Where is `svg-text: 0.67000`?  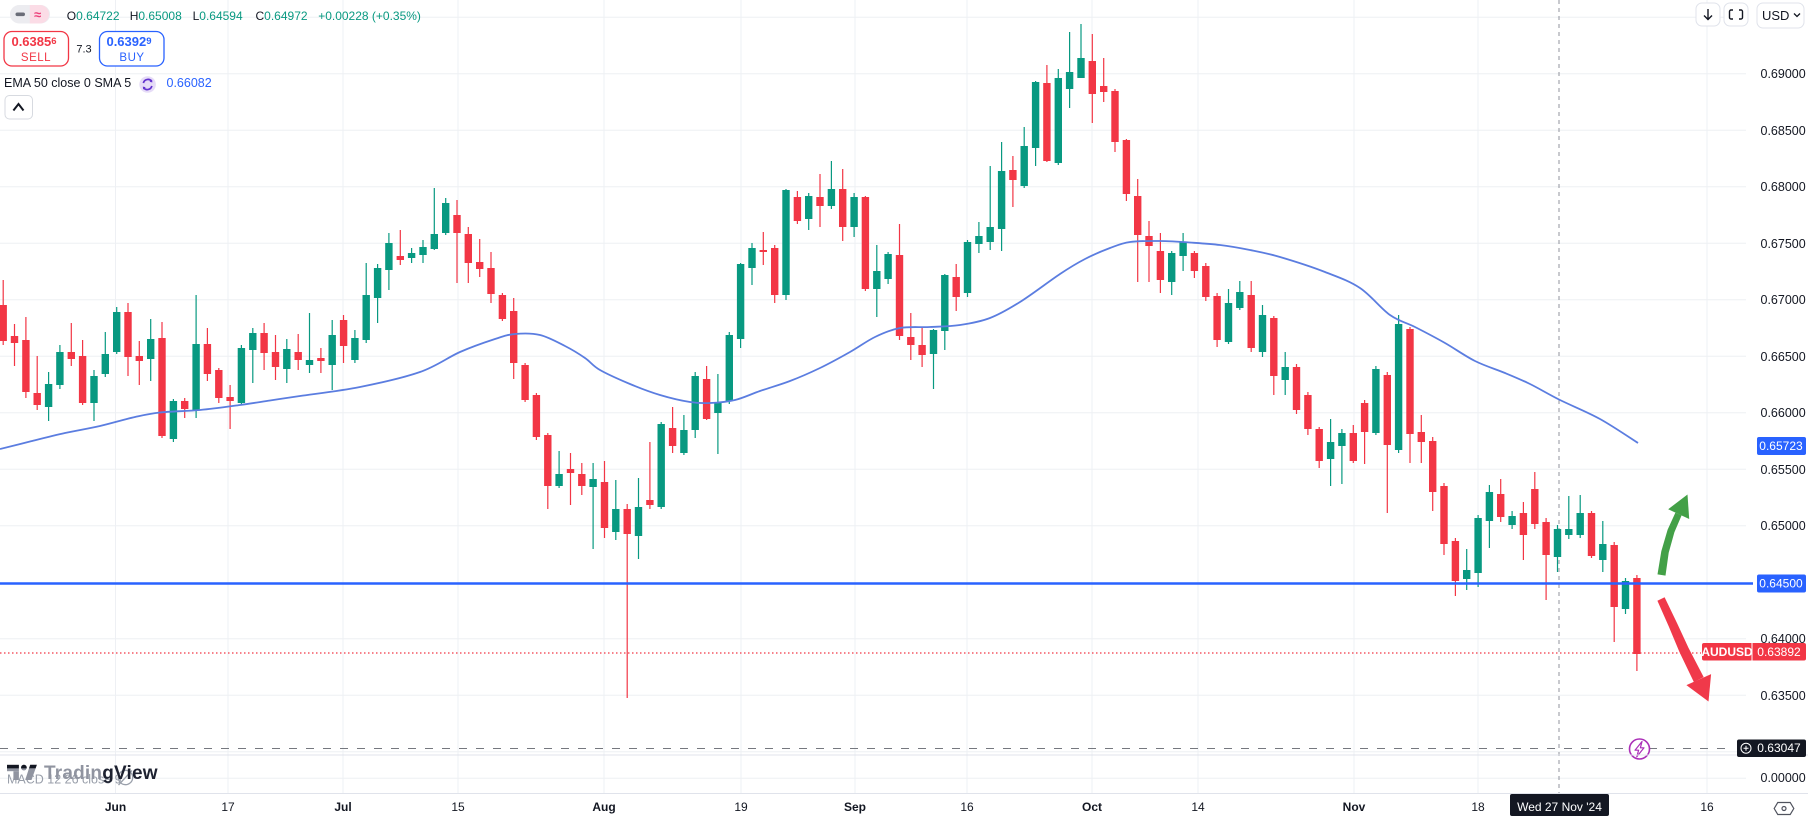 svg-text: 0.67000 is located at coordinates (1783, 300).